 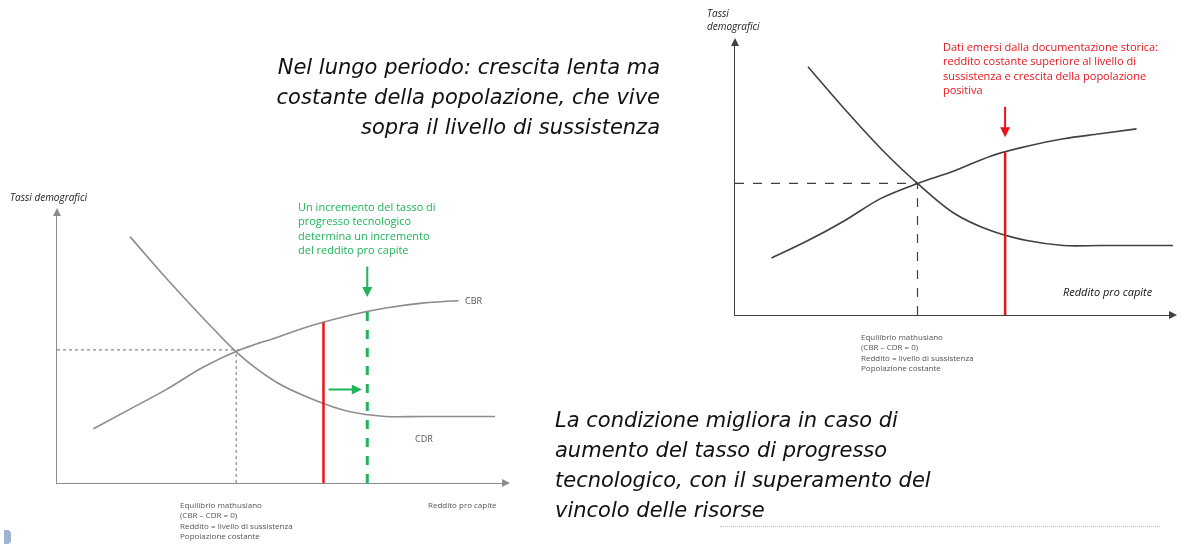 What do you see at coordinates (743, 465) in the screenshot?
I see `text: La condizione migliora in caso di aumento del tasso di progresso tecnologico, con il superamento del vincolo delle risorse` at bounding box center [743, 465].